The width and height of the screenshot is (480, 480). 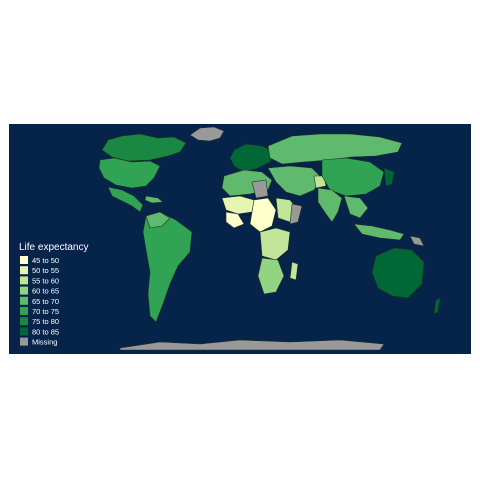 I want to click on legend-label: 65 to 70, so click(x=45, y=301).